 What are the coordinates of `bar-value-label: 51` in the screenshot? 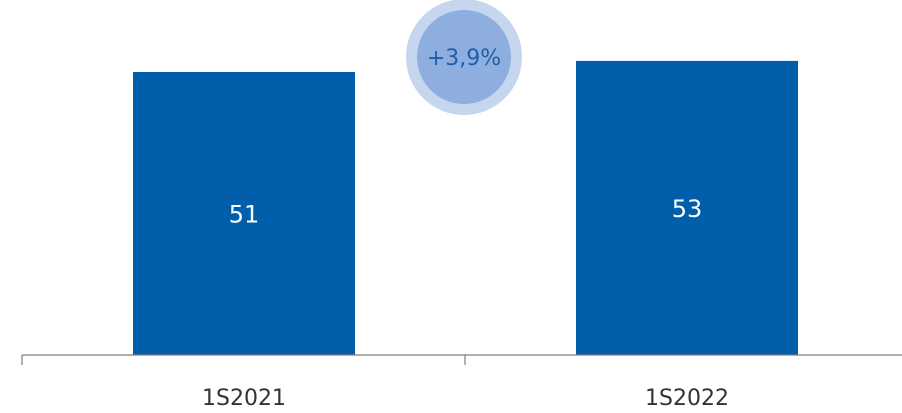 It's located at (244, 215).